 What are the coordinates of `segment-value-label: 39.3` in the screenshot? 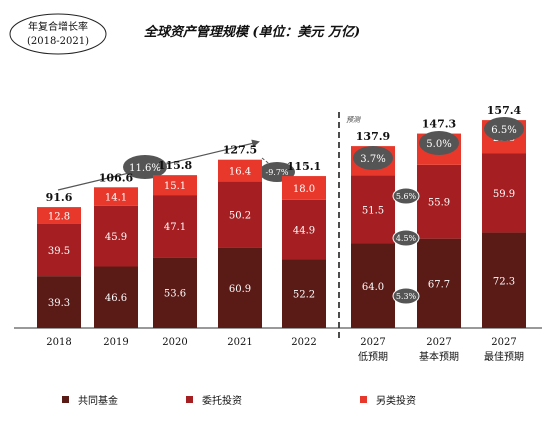 It's located at (59, 303).